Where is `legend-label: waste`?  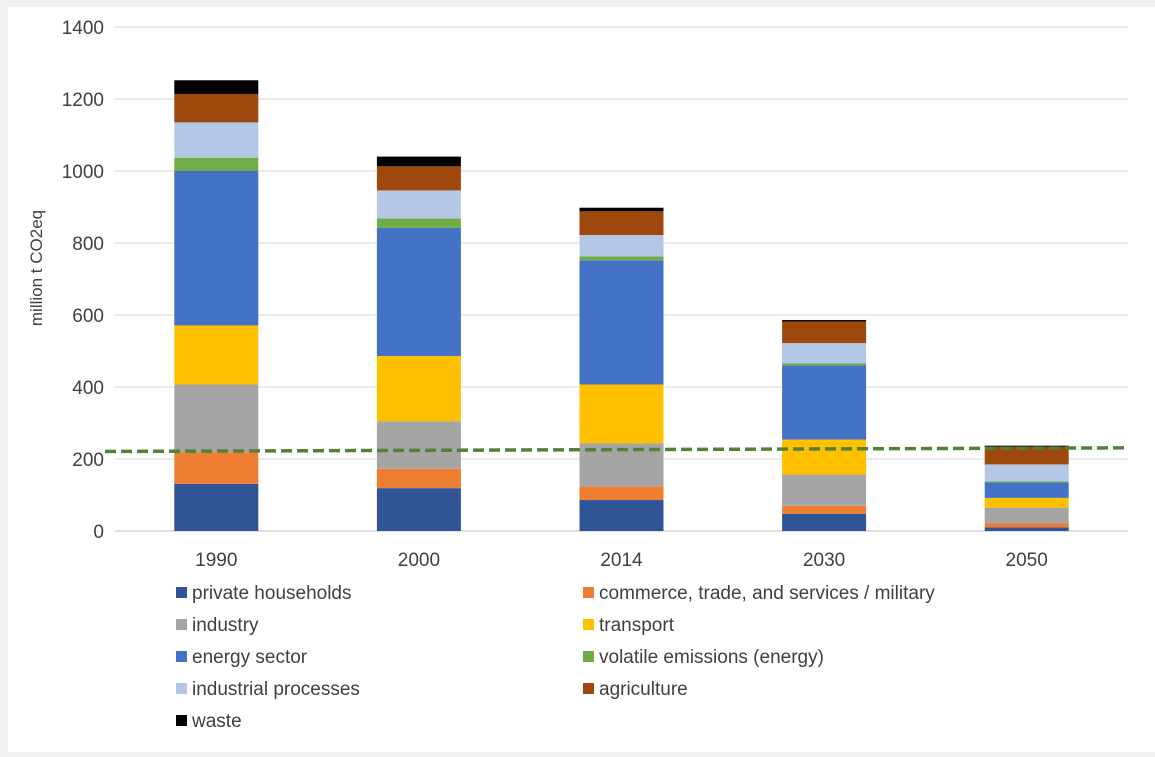
legend-label: waste is located at coordinates (216, 721).